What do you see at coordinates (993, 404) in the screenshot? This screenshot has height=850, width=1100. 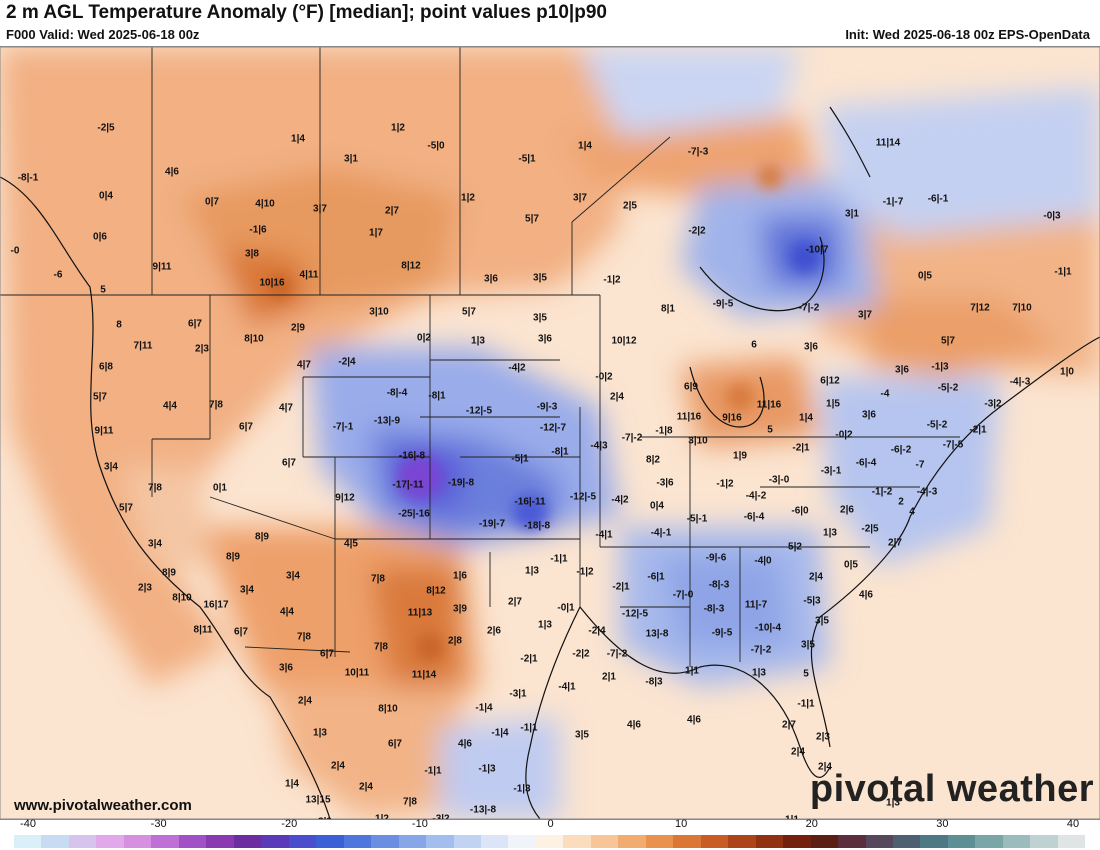 I see `point-value: -3|2` at bounding box center [993, 404].